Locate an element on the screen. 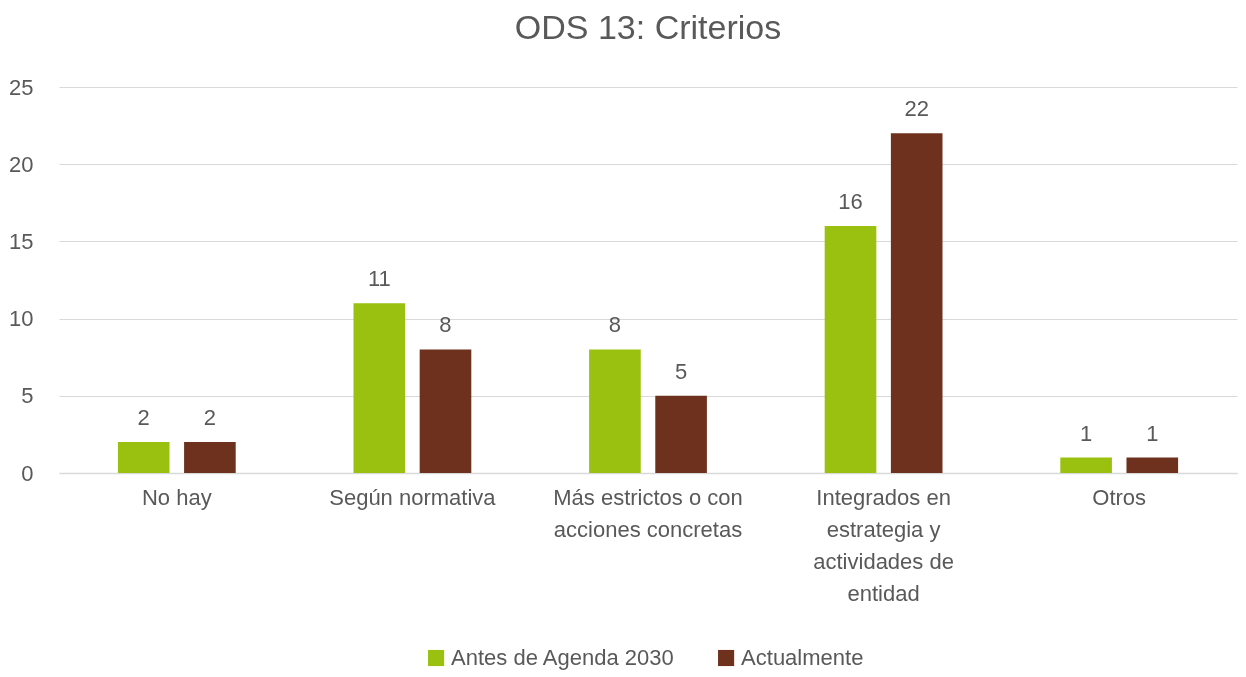 The height and width of the screenshot is (677, 1246). y-tick-label: 0 is located at coordinates (27, 473).